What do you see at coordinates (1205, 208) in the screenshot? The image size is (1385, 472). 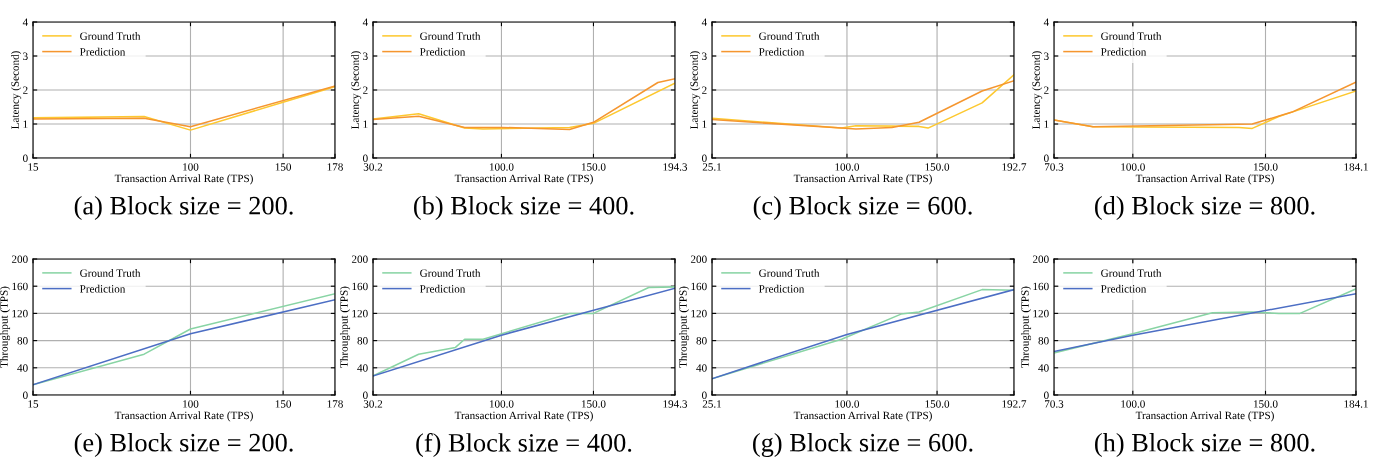 I see `text: (d) Block size = 800.` at bounding box center [1205, 208].